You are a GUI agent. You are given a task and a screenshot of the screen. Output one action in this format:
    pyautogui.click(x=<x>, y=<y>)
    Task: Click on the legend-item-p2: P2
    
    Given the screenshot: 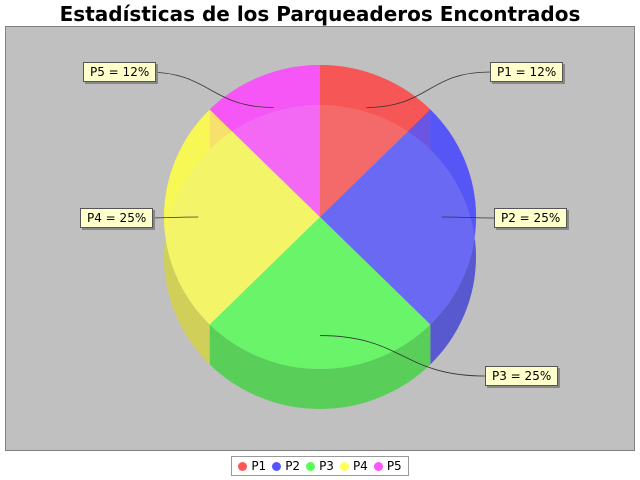 What is the action you would take?
    pyautogui.click(x=286, y=466)
    